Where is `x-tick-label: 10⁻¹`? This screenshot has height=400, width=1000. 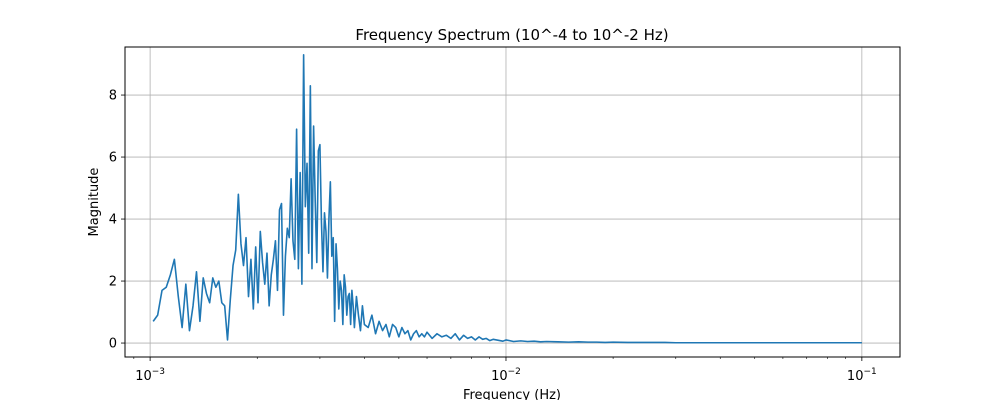 x-tick-label: 10⁻¹ is located at coordinates (862, 375).